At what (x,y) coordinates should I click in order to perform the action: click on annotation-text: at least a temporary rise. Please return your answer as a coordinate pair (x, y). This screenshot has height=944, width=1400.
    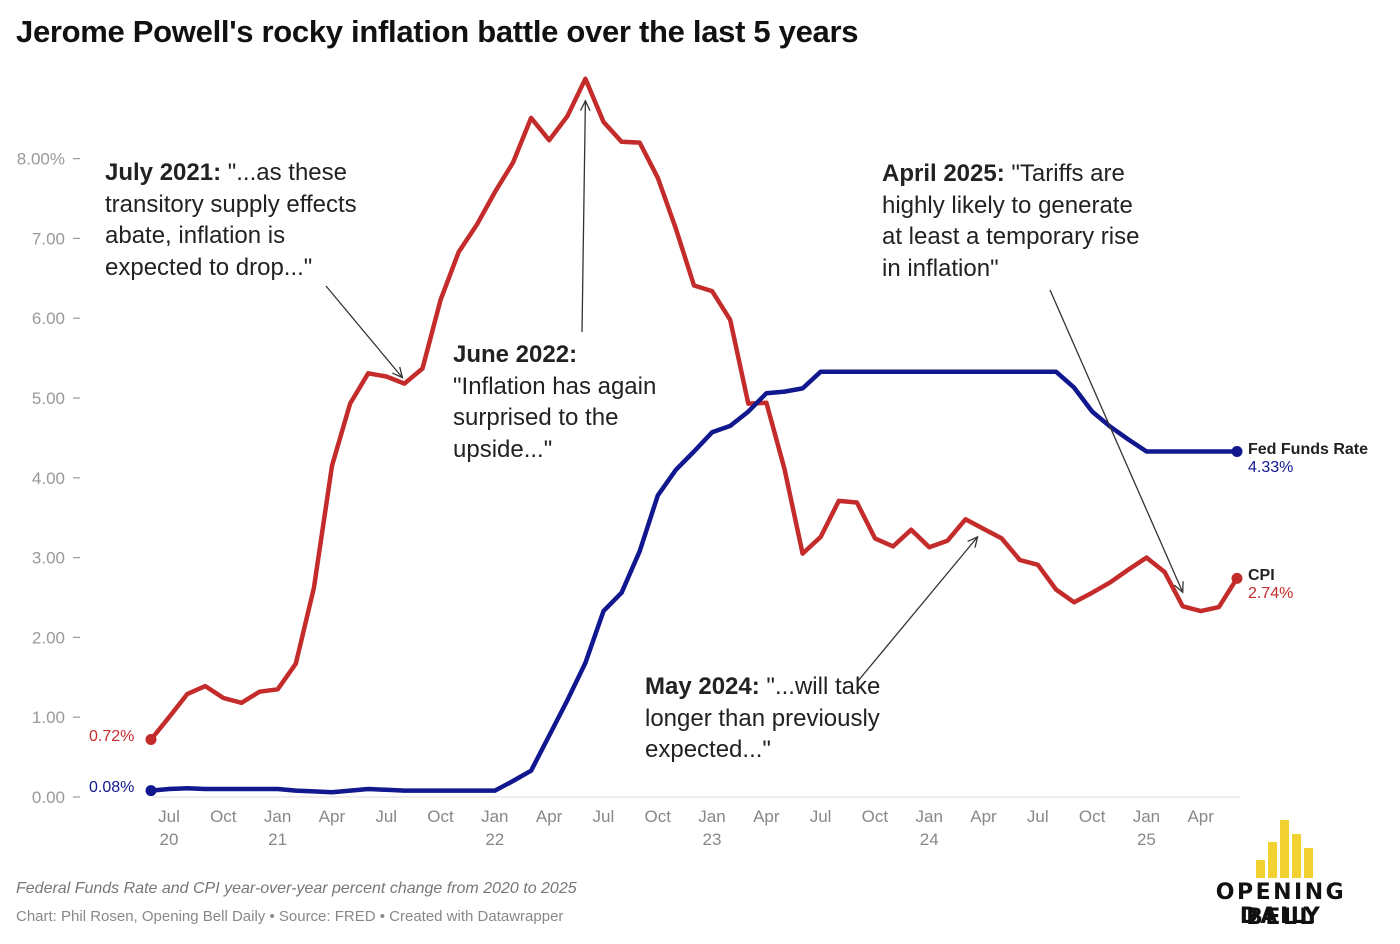
    Looking at the image, I should click on (1011, 236).